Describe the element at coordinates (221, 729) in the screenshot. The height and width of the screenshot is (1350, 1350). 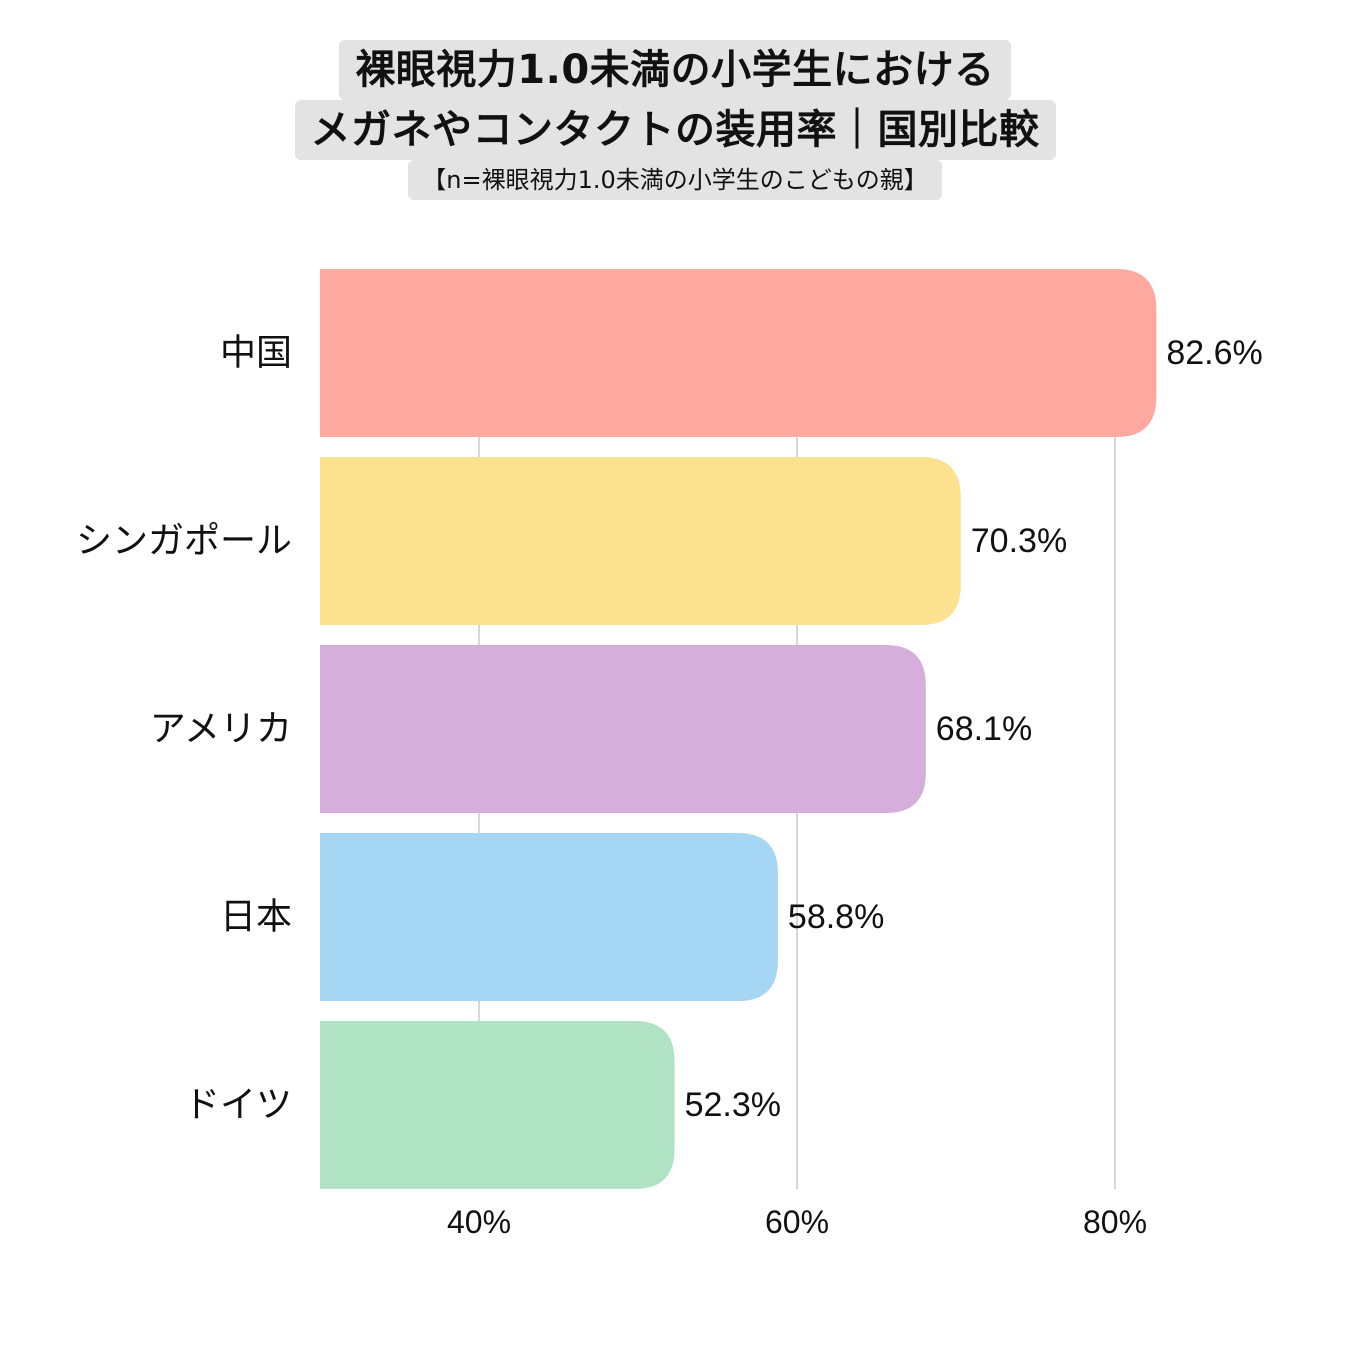
I see `category-label: アメリカ` at that location.